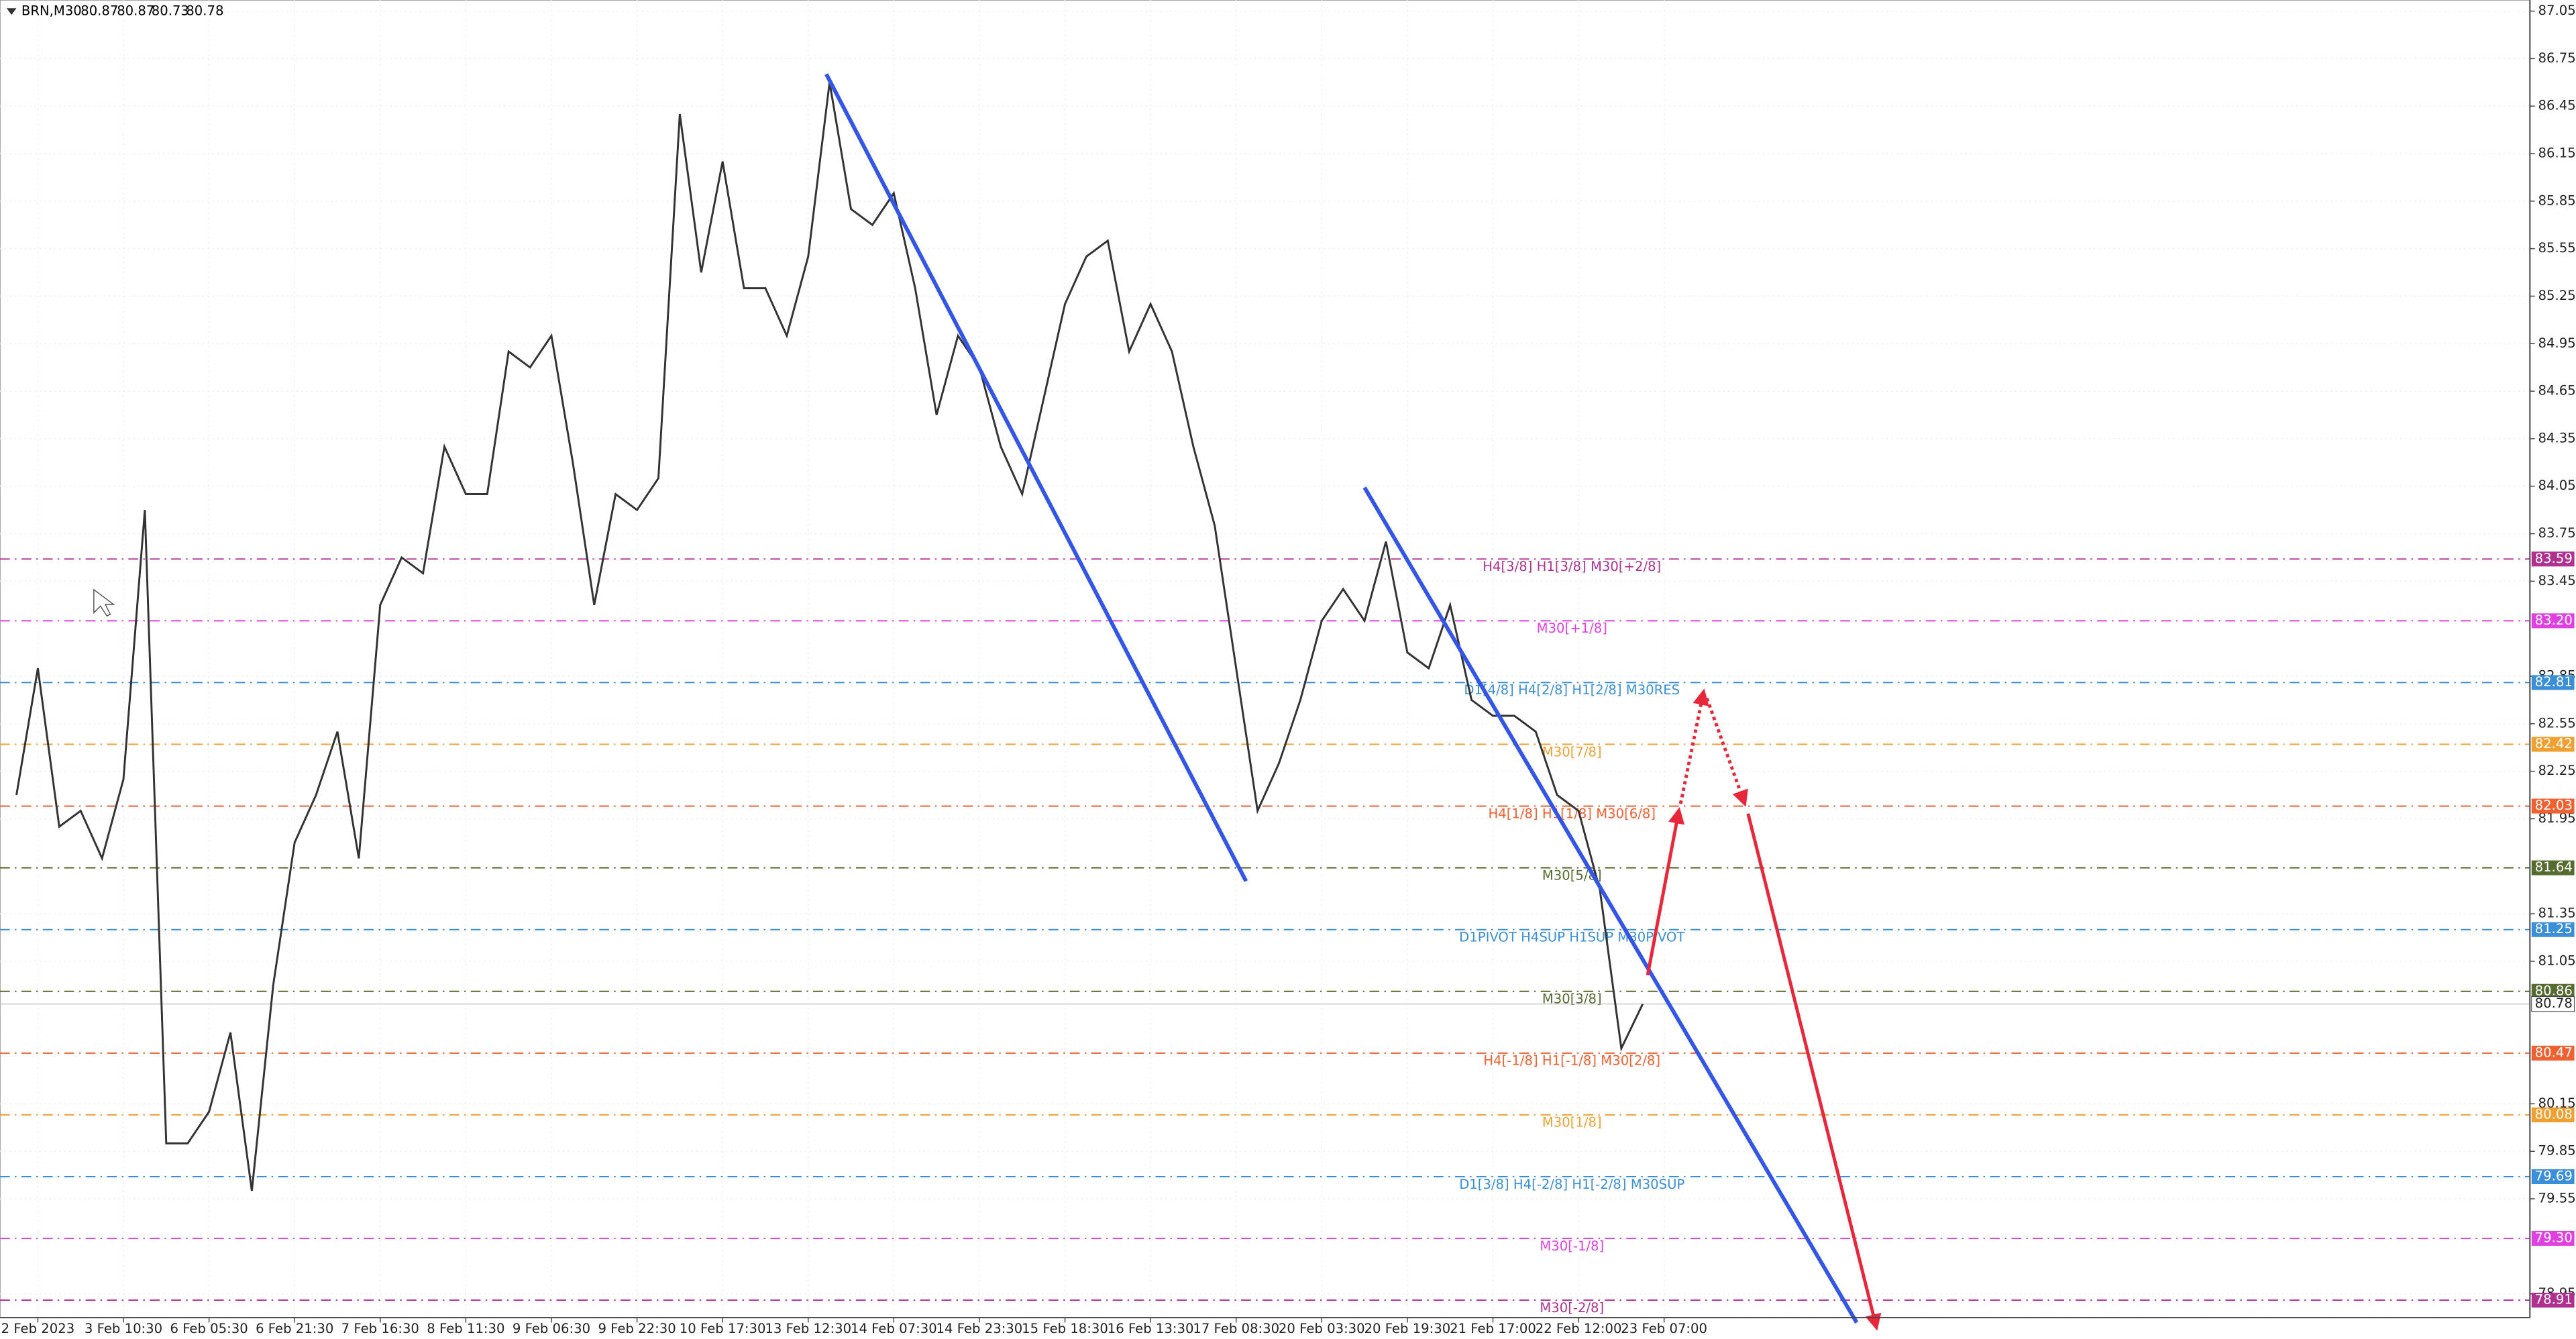  Describe the element at coordinates (1493, 1328) in the screenshot. I see `x-tick-label: 21 Feb 17:00` at that location.